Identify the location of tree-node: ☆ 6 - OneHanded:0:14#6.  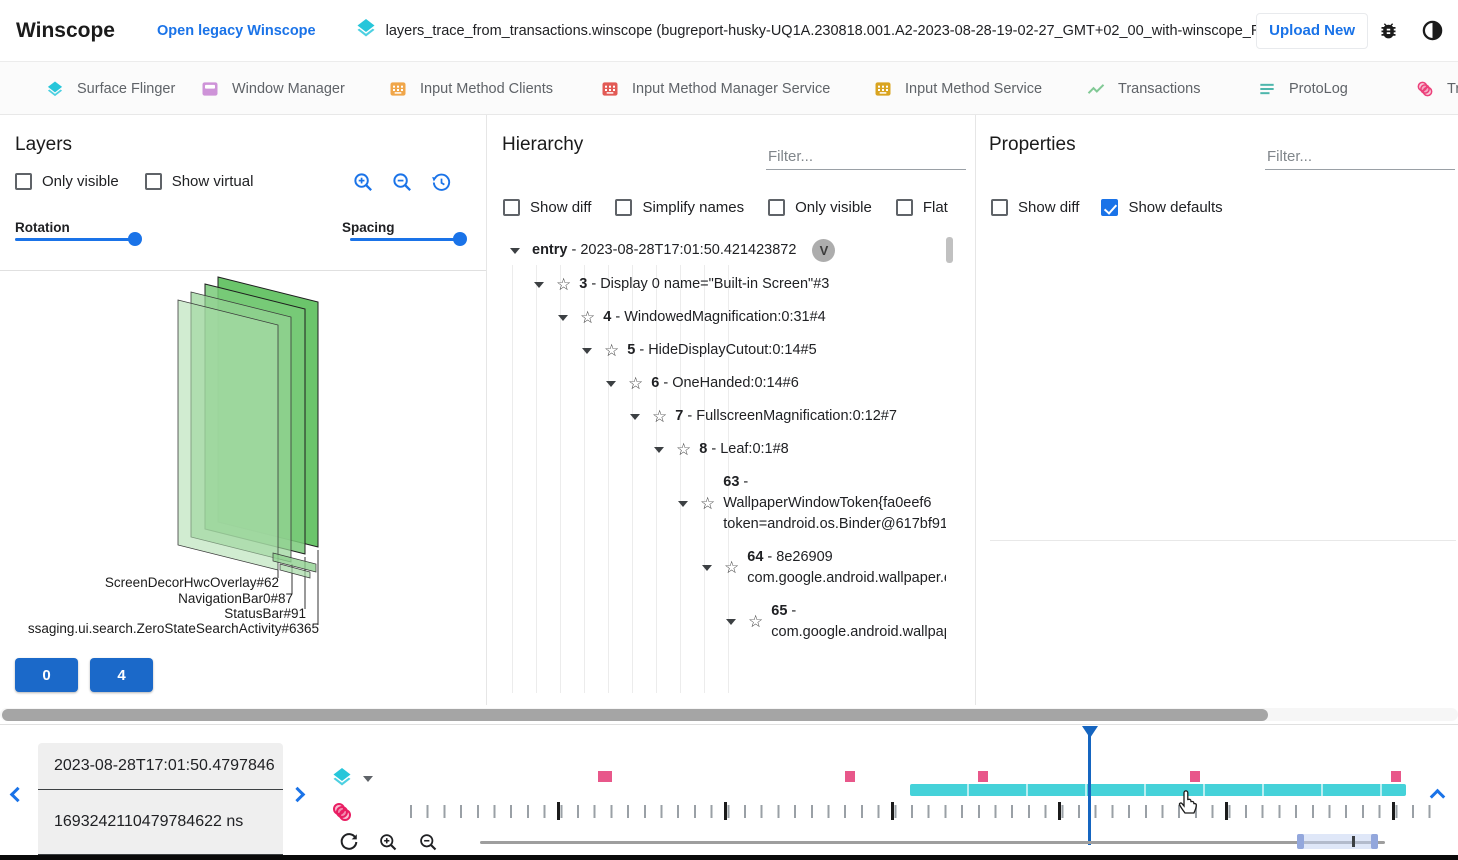
(716, 383).